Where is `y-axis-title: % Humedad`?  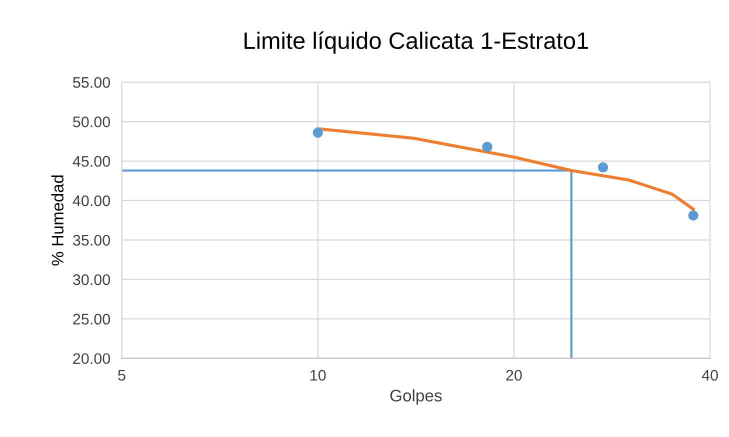
y-axis-title: % Humedad is located at coordinates (57, 220).